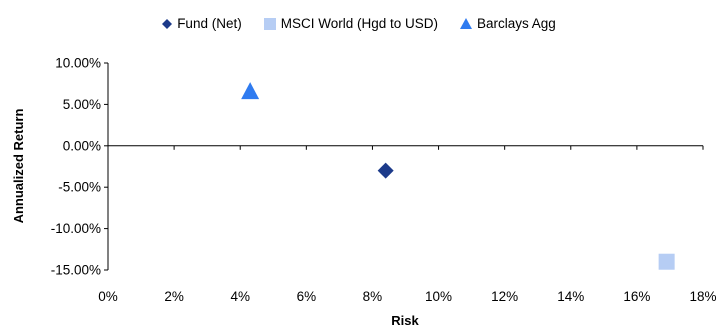 This screenshot has height=329, width=718. What do you see at coordinates (18, 166) in the screenshot?
I see `y-axis-title: Annualized Return` at bounding box center [18, 166].